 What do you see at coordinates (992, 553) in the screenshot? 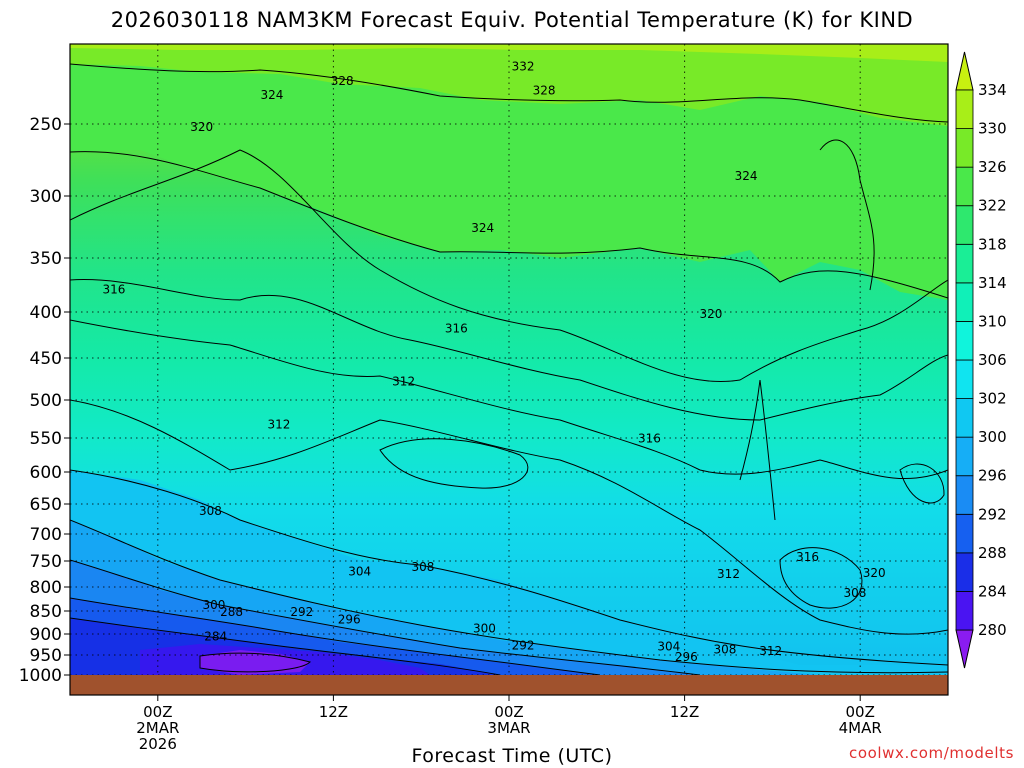
I see `colorbar-label: 288` at bounding box center [992, 553].